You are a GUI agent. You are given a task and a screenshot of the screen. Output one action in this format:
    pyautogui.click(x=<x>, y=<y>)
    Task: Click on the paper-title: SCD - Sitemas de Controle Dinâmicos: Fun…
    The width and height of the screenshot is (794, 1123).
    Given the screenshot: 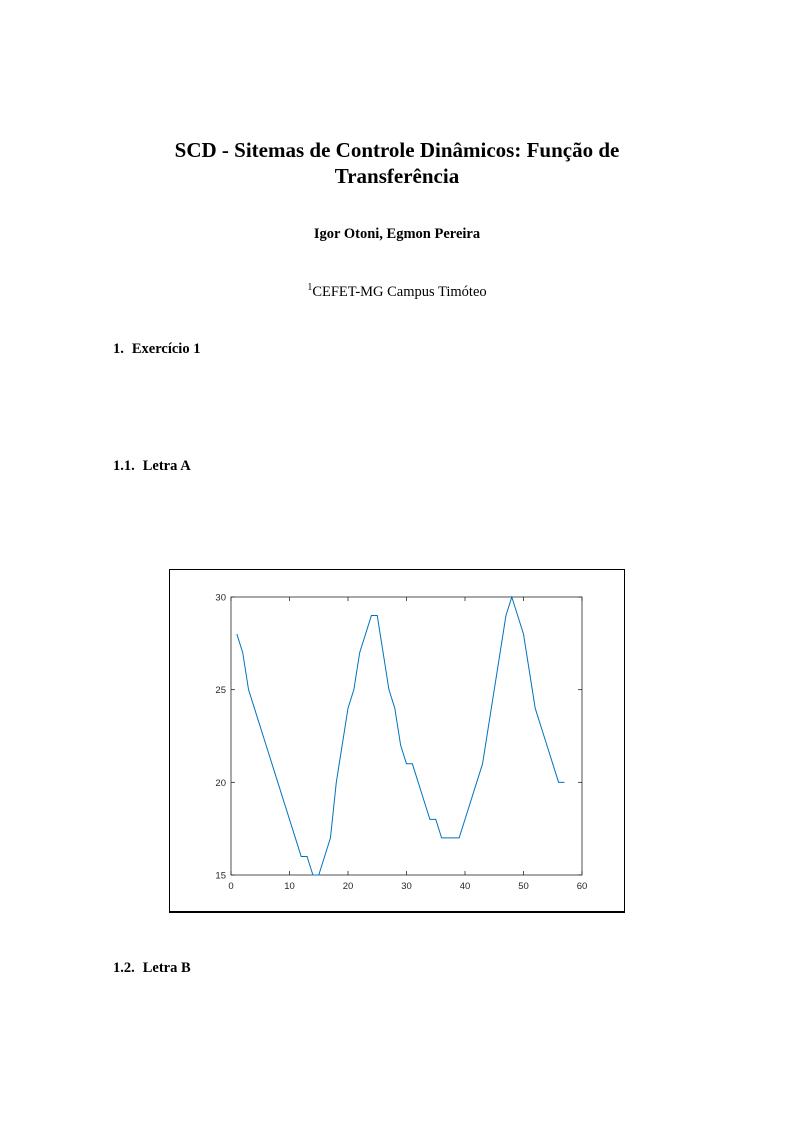 What is the action you would take?
    pyautogui.click(x=397, y=163)
    